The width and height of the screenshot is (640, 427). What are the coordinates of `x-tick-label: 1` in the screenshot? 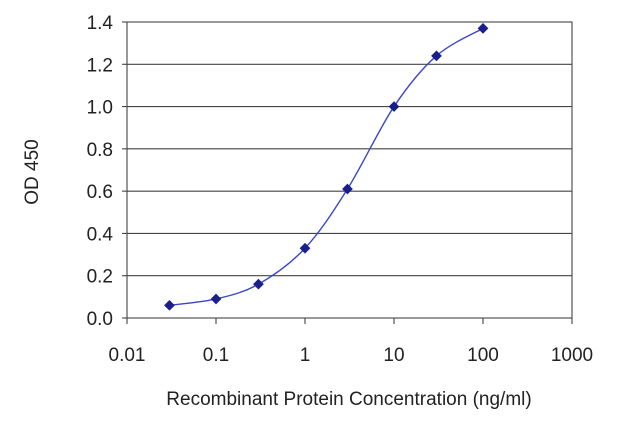 It's located at (305, 355).